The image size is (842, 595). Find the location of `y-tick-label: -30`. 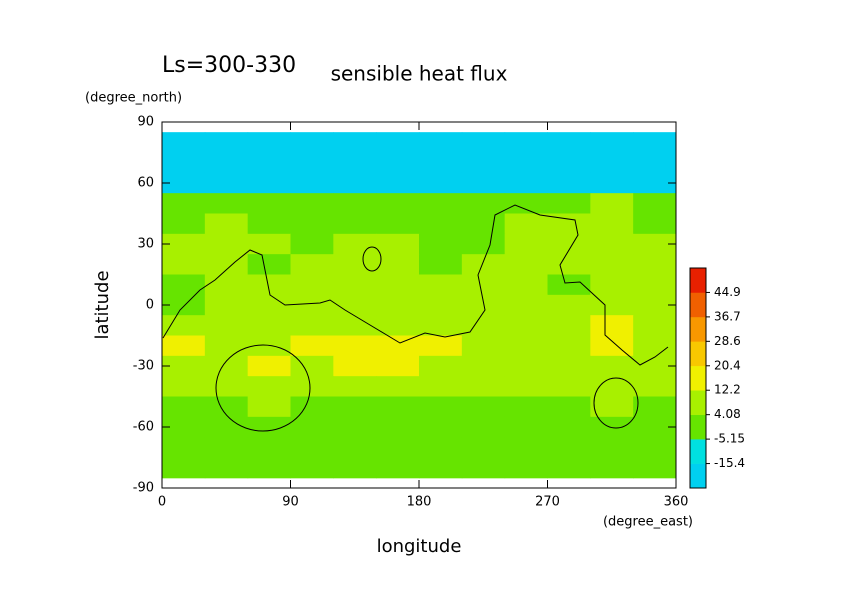

y-tick-label: -30 is located at coordinates (143, 366).